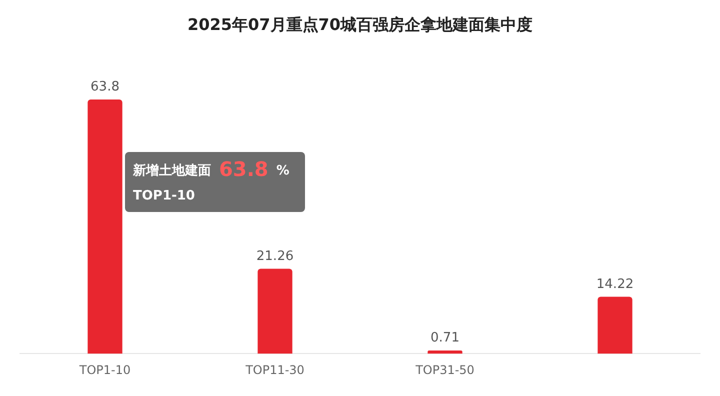 This screenshot has width=720, height=396. Describe the element at coordinates (105, 87) in the screenshot. I see `data-label: 63.8` at that location.